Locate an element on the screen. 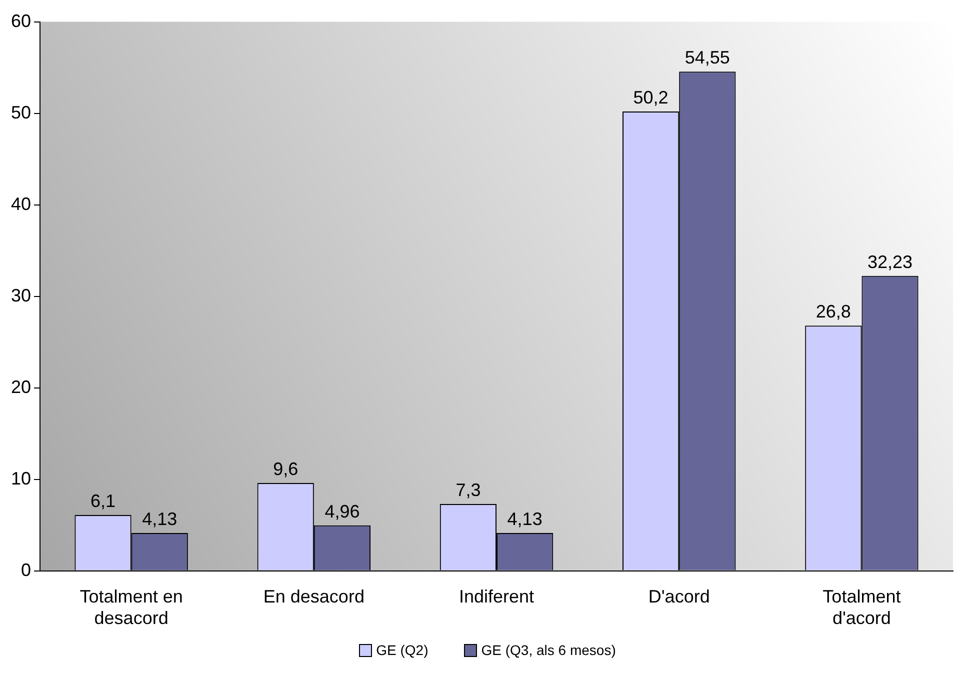 The width and height of the screenshot is (975, 678). x-tick-label: D'acord is located at coordinates (679, 596).